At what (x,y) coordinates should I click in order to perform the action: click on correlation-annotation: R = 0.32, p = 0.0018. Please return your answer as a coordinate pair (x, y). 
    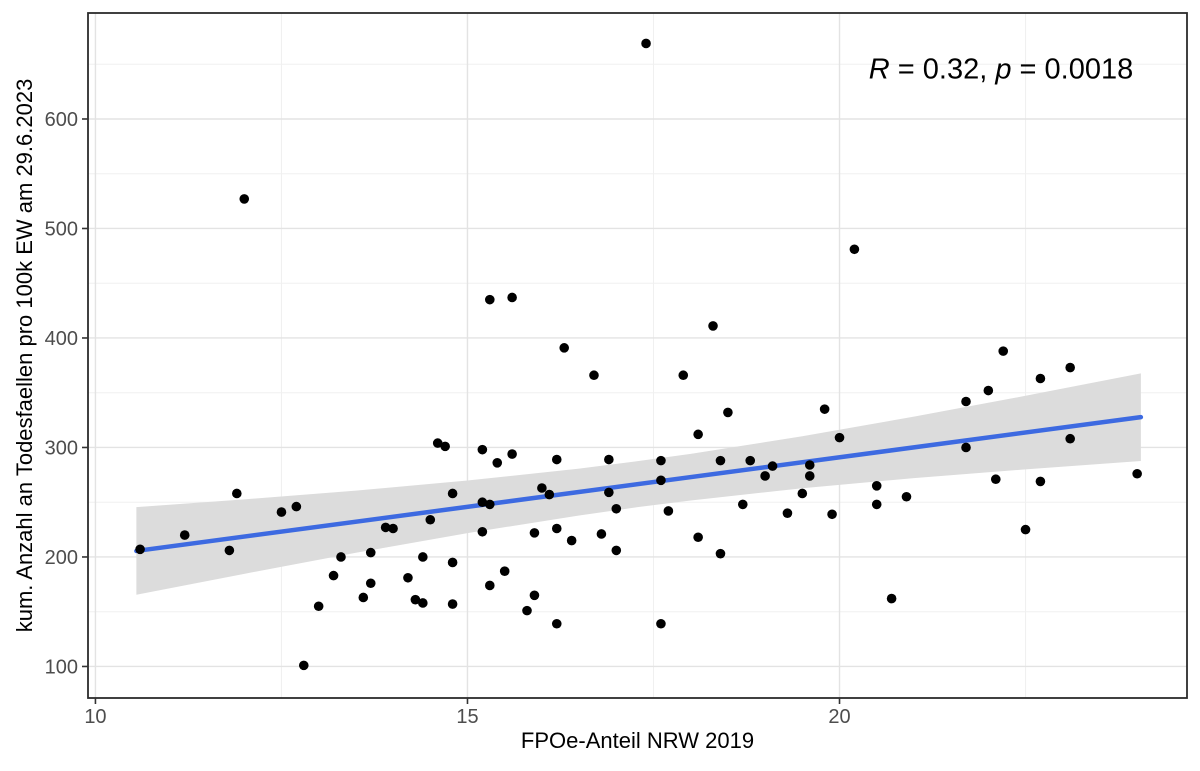
    Looking at the image, I should click on (1001, 69).